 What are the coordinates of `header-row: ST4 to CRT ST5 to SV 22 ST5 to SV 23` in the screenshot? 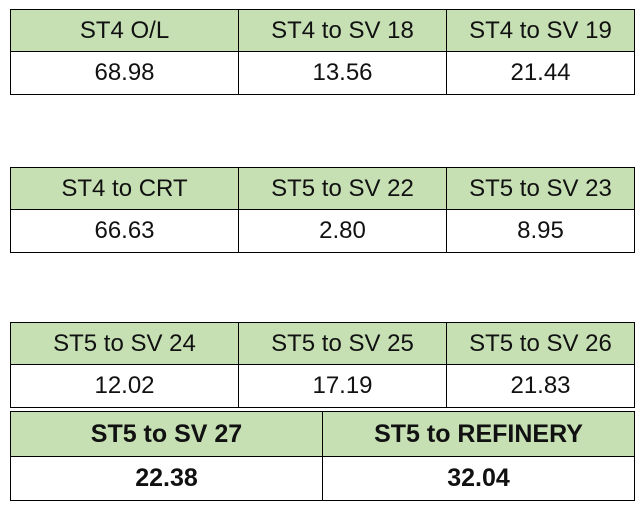 It's located at (322, 188).